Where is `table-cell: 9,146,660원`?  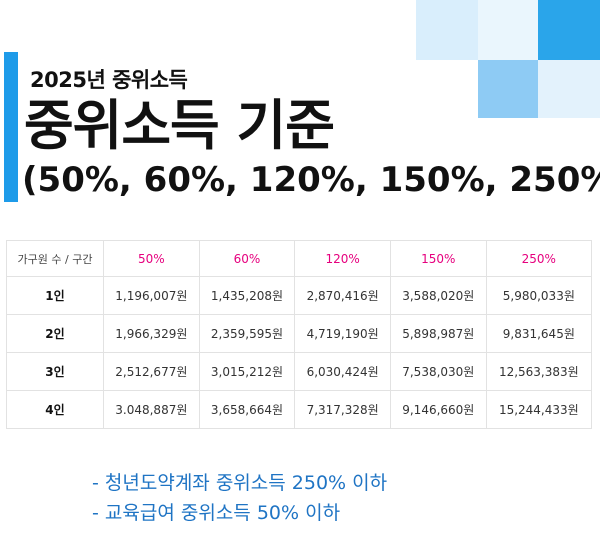
table-cell: 9,146,660원 is located at coordinates (438, 409).